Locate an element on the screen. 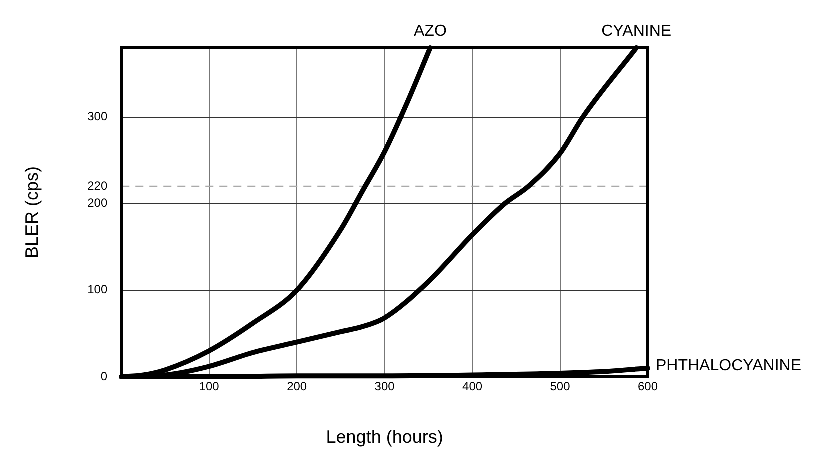 This screenshot has width=817, height=466. y-tick-label: 100 is located at coordinates (98, 289).